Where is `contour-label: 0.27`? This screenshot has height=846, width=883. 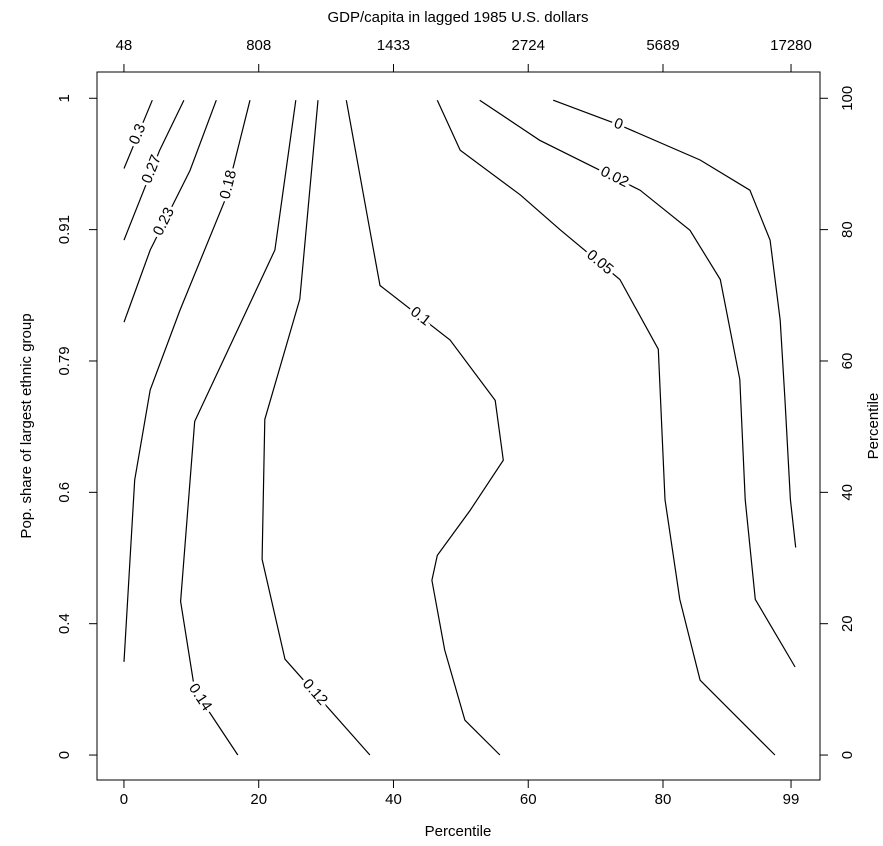
contour-label: 0.27 is located at coordinates (151, 168).